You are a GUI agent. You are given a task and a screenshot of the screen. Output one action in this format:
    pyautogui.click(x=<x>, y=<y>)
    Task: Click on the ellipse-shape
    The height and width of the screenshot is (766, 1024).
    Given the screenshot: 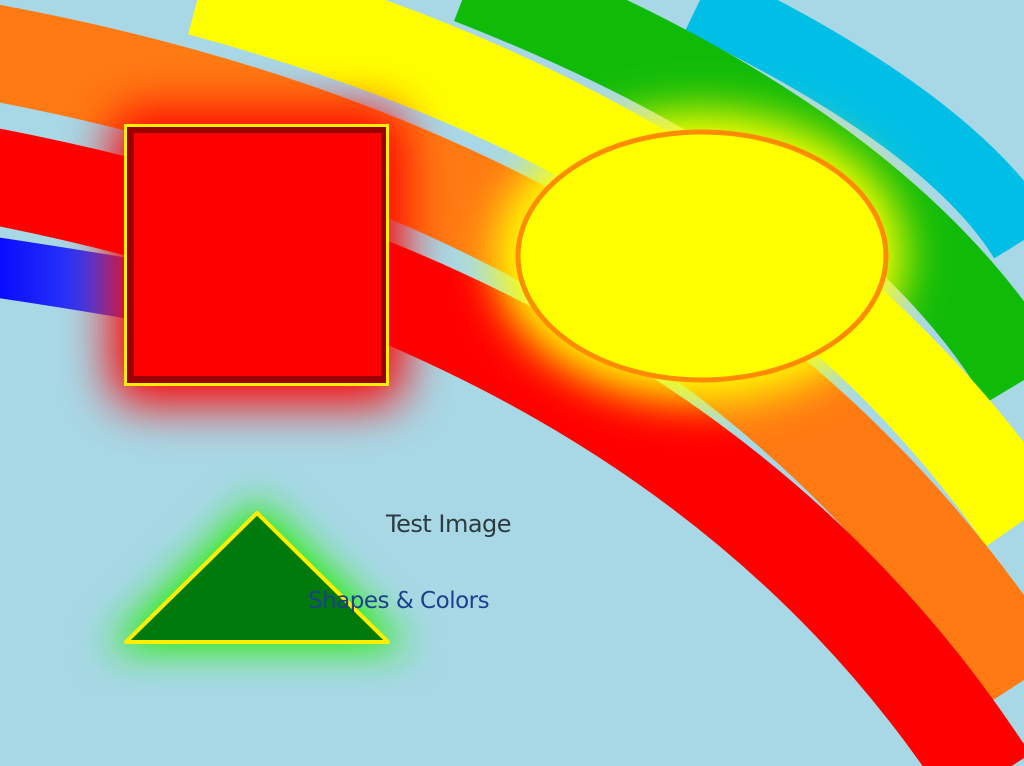 What is the action you would take?
    pyautogui.click(x=702, y=256)
    